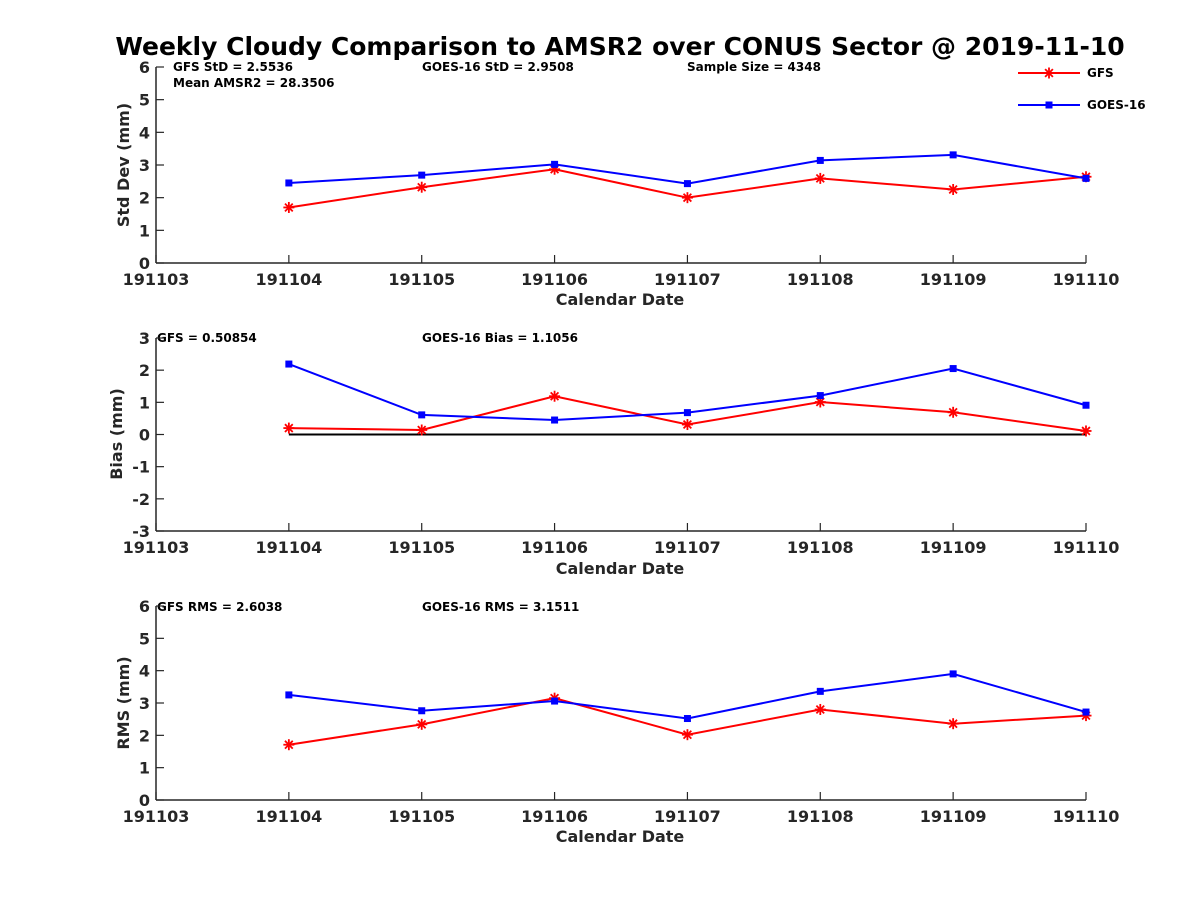  What do you see at coordinates (500, 607) in the screenshot?
I see `annot-goes16-rms: GOES-16 RMS = 3.1511` at bounding box center [500, 607].